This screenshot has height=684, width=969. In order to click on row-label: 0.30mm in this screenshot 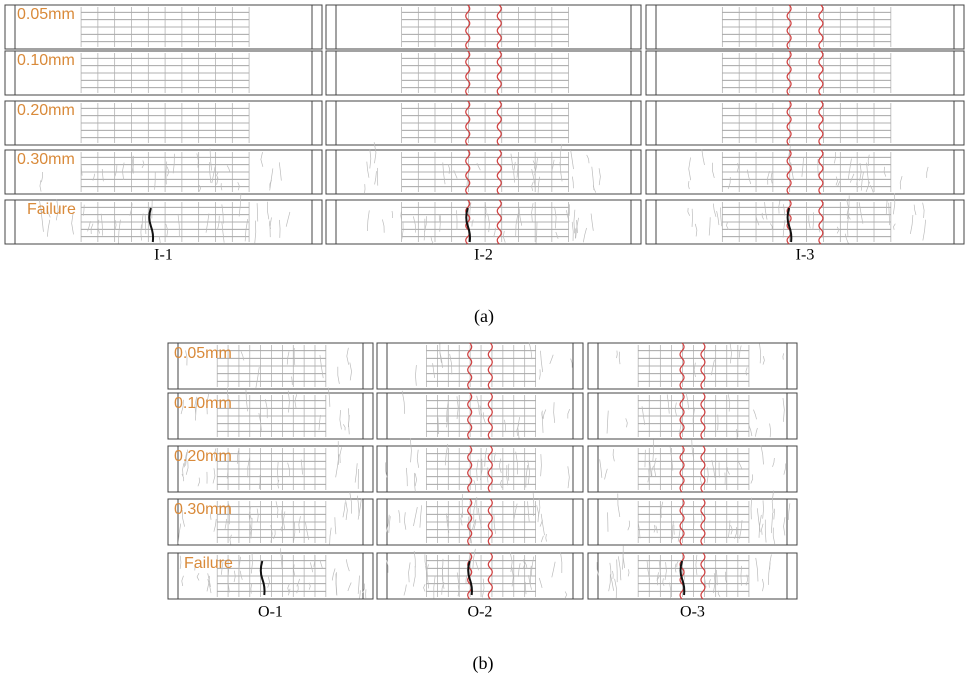, I will do `click(46, 159)`.